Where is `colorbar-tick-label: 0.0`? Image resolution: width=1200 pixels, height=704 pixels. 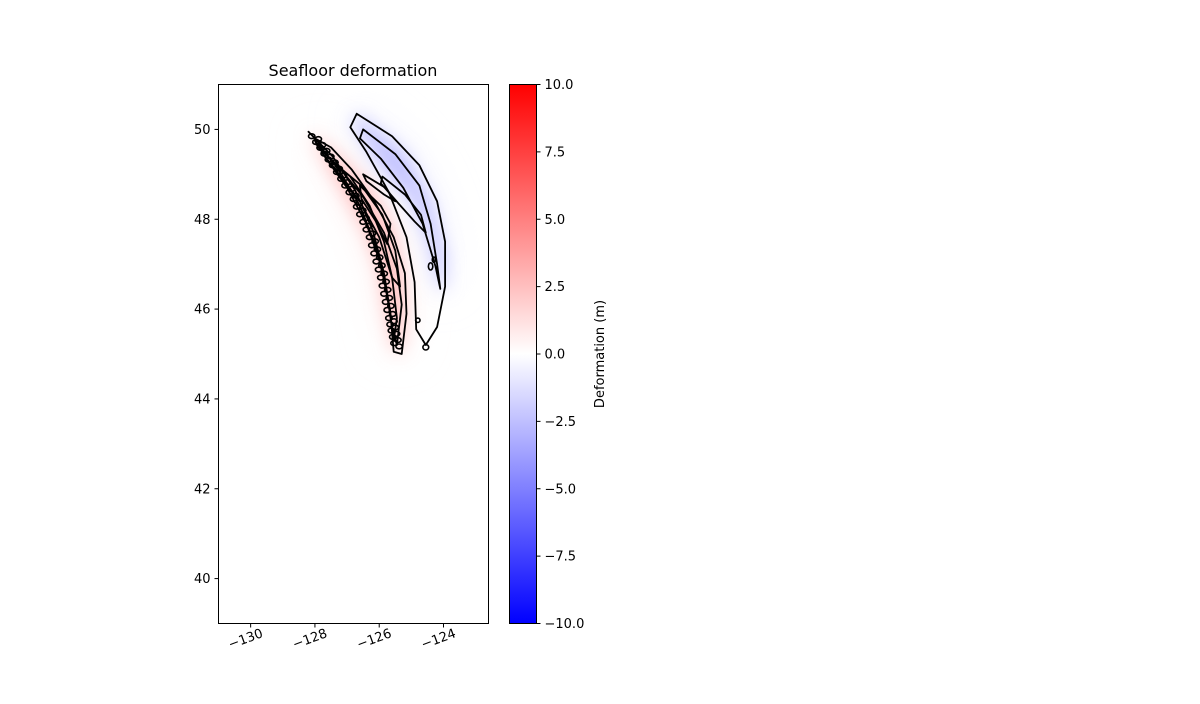
colorbar-tick-label: 0.0 is located at coordinates (555, 355).